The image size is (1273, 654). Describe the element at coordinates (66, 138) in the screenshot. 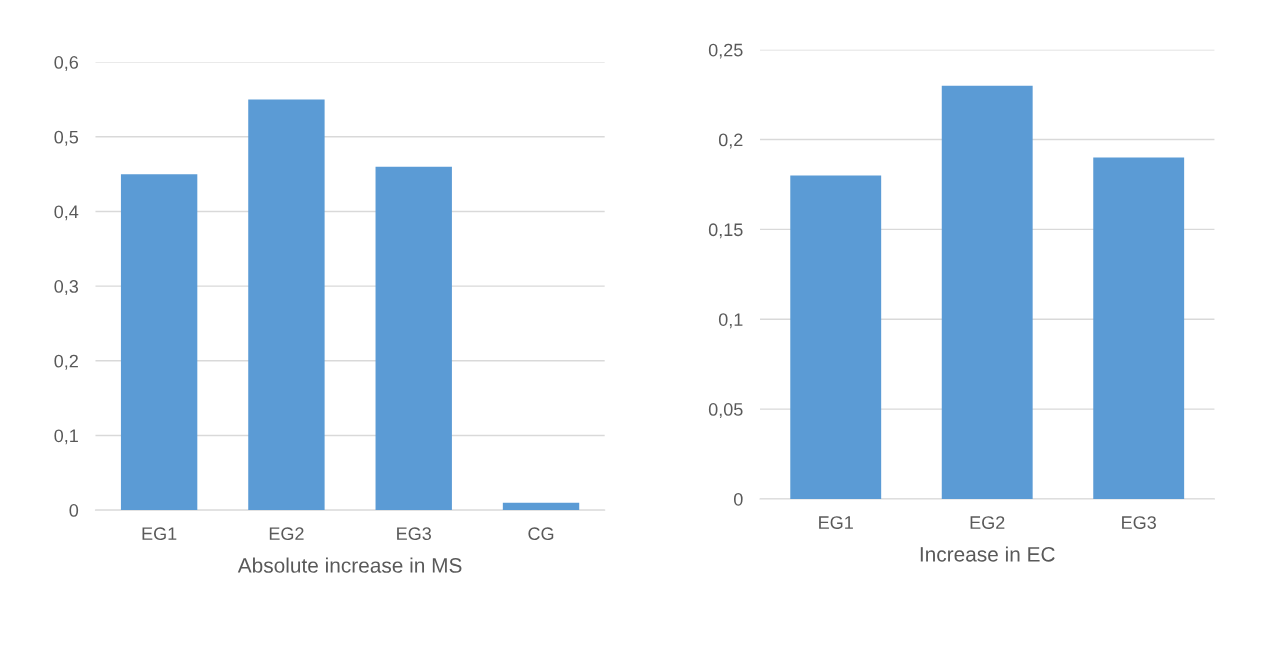

I see `y-tick-label: 0,5` at that location.